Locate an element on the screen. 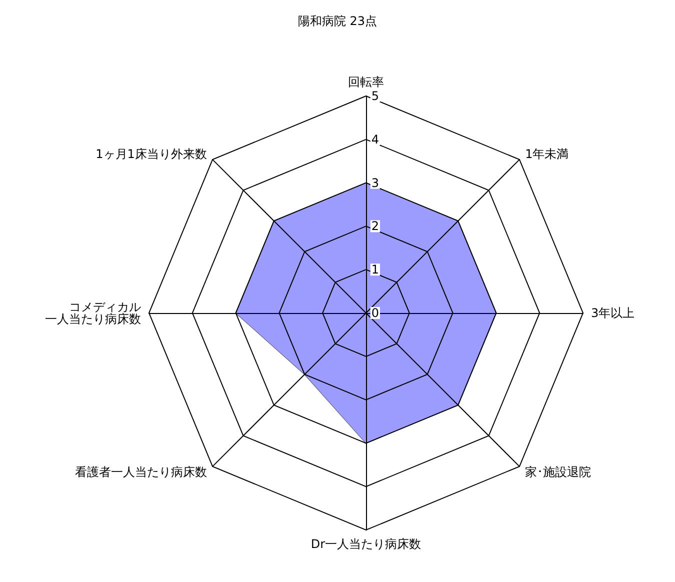 The width and height of the screenshot is (675, 582). y-tick-label: 0 is located at coordinates (375, 313).